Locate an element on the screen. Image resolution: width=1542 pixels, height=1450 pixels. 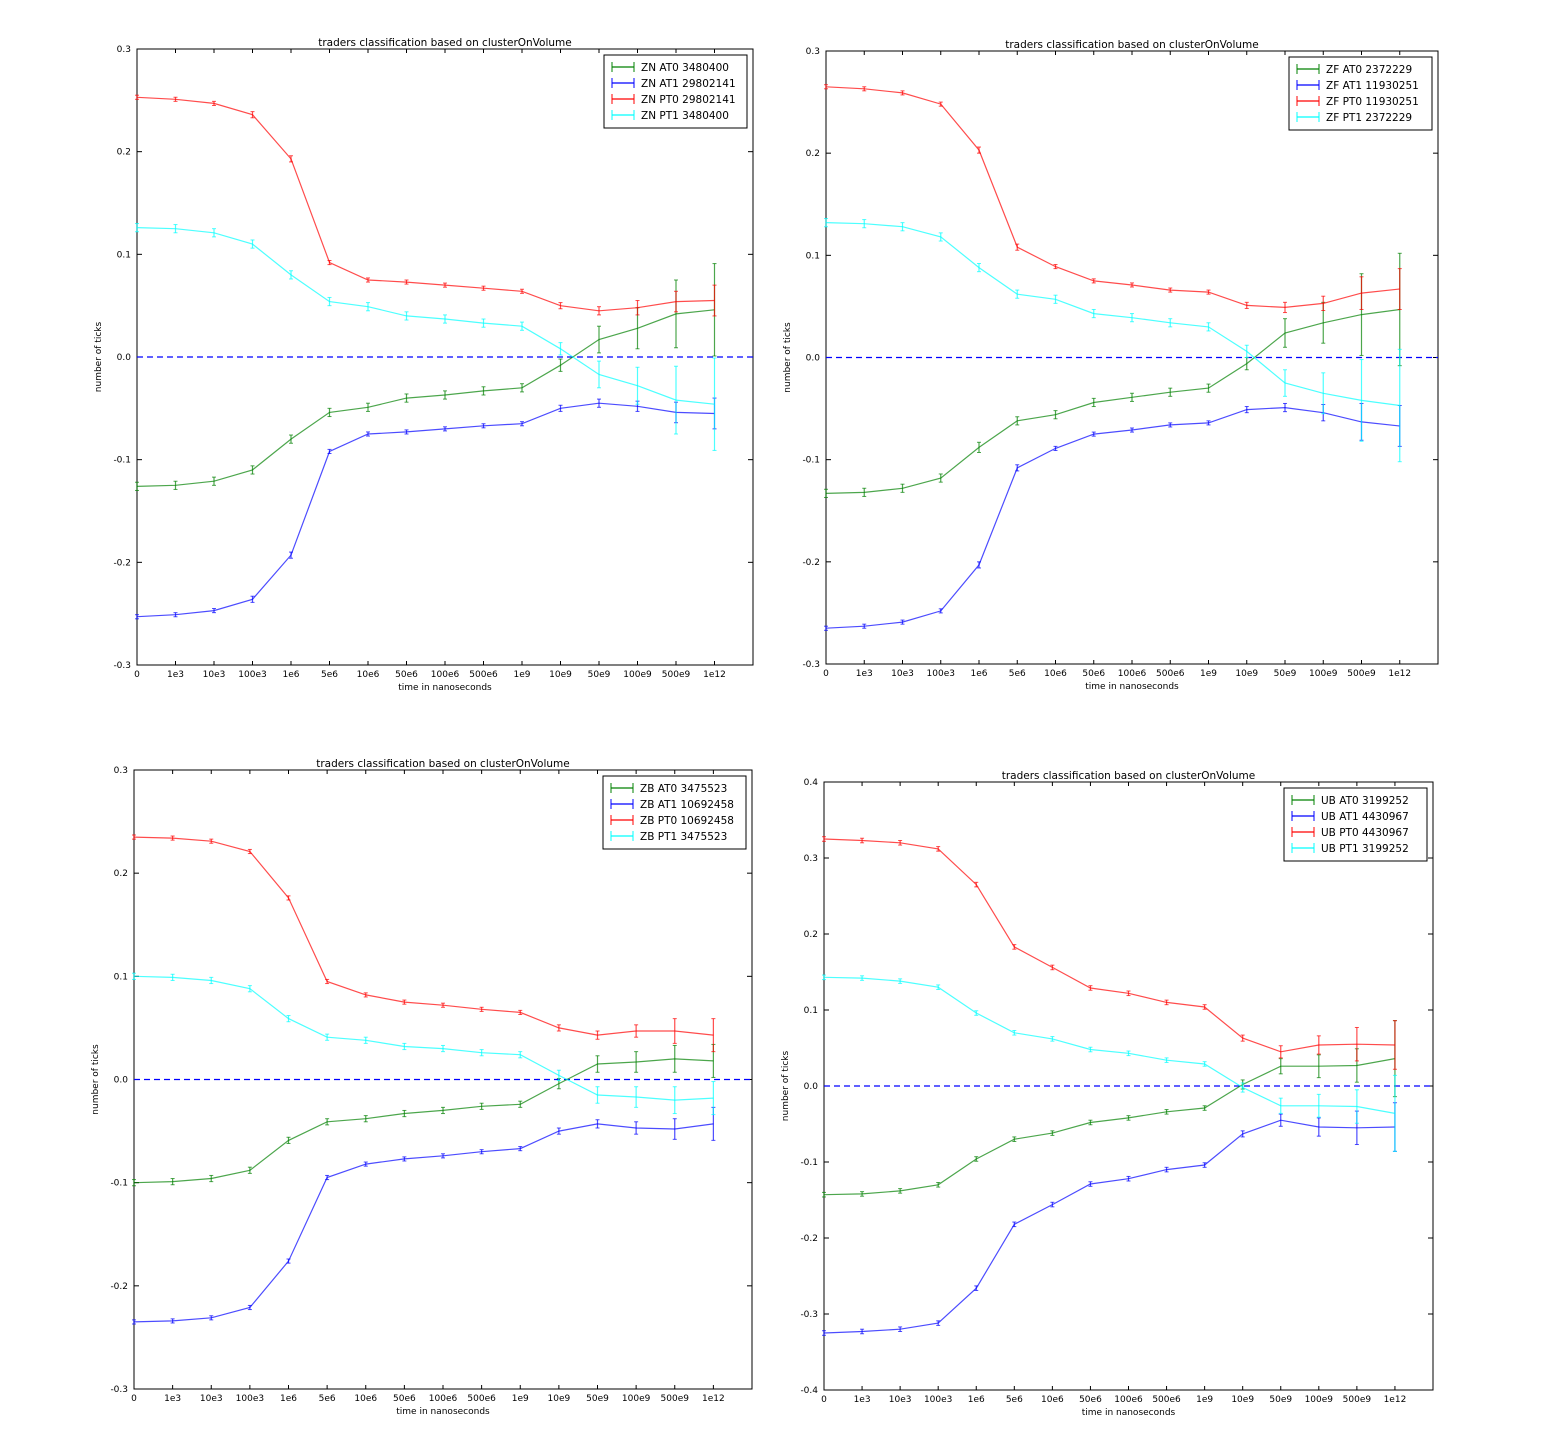
legend-entry-label: ZF PT0 11930251 is located at coordinates (1372, 102).